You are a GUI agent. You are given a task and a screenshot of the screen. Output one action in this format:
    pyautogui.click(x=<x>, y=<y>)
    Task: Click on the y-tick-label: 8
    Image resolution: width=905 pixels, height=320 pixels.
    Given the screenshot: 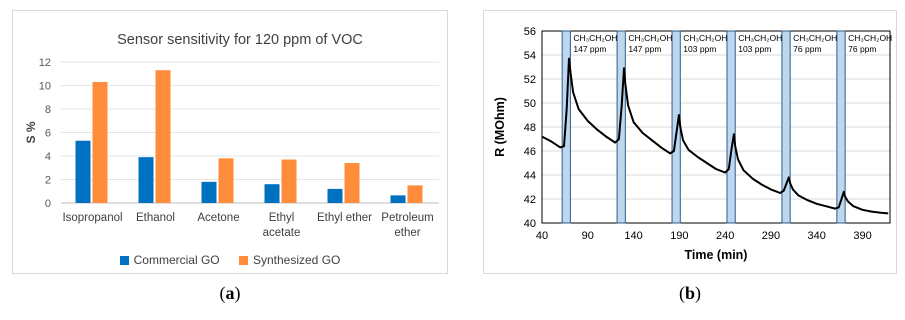 What is the action you would take?
    pyautogui.click(x=48, y=110)
    